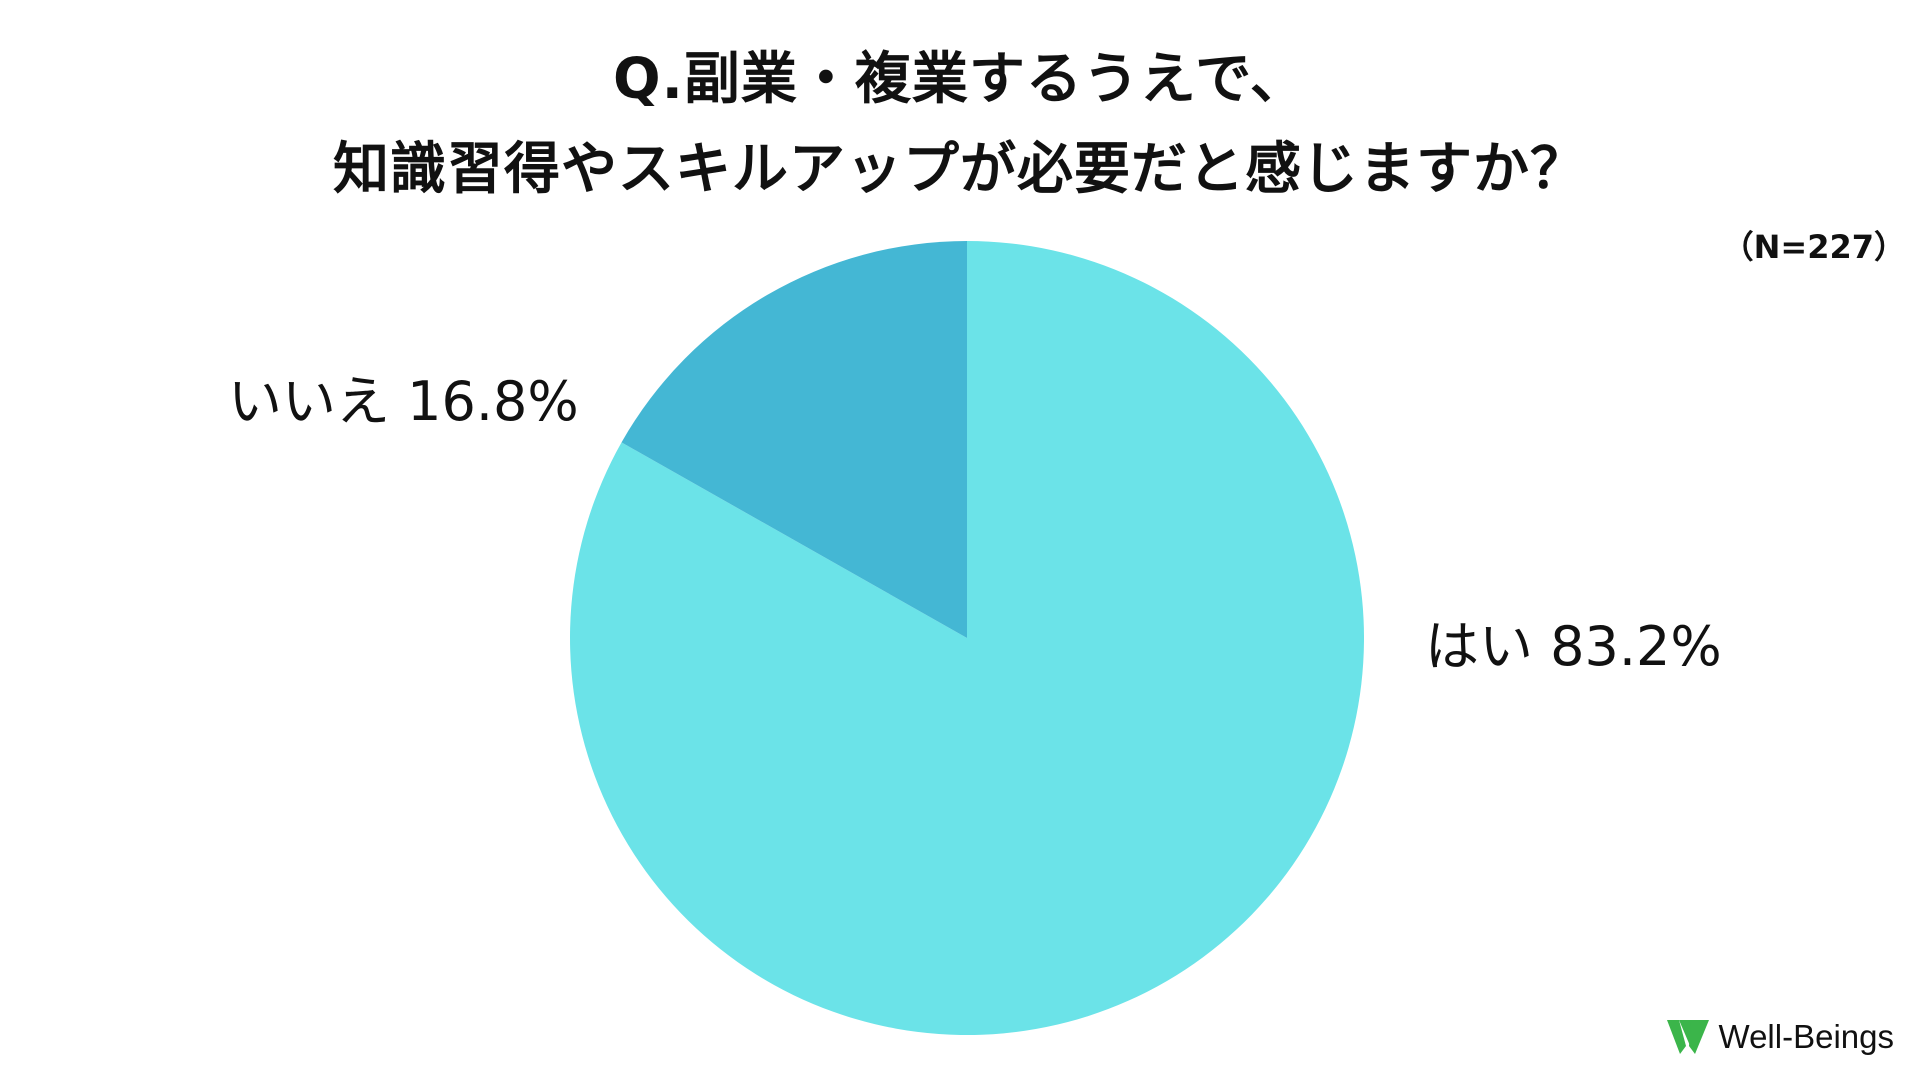 The image size is (1920, 1080). I want to click on slice-label-yes-value: 83.2%, so click(1636, 646).